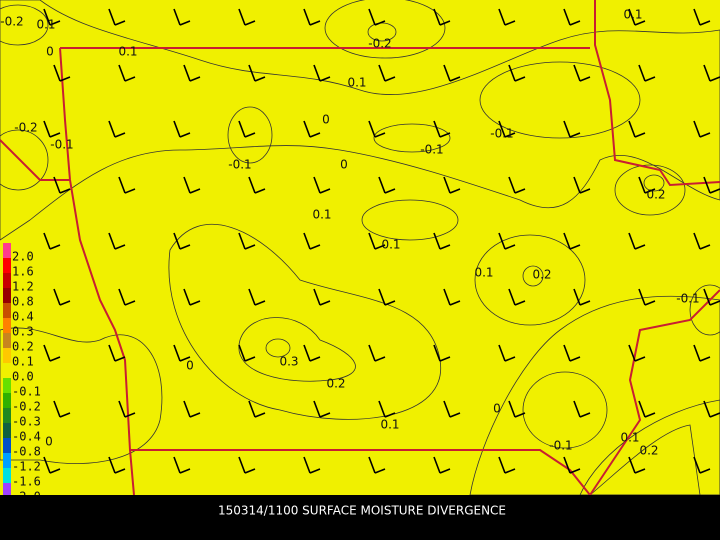  Describe the element at coordinates (26, 437) in the screenshot. I see `legend-label: -0.4` at that location.